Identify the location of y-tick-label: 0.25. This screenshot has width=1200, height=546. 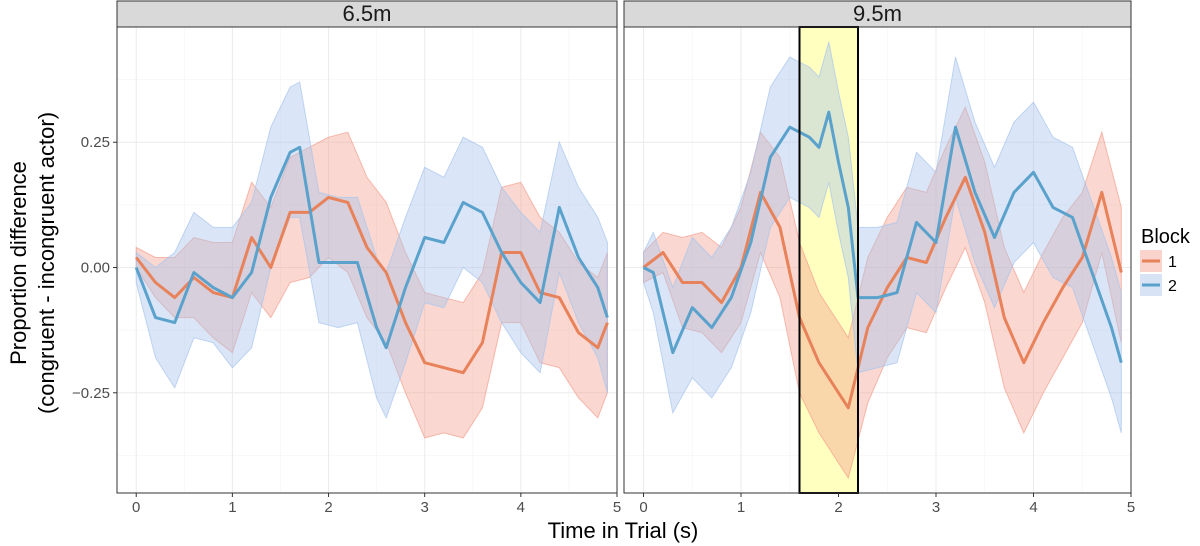
(95, 142).